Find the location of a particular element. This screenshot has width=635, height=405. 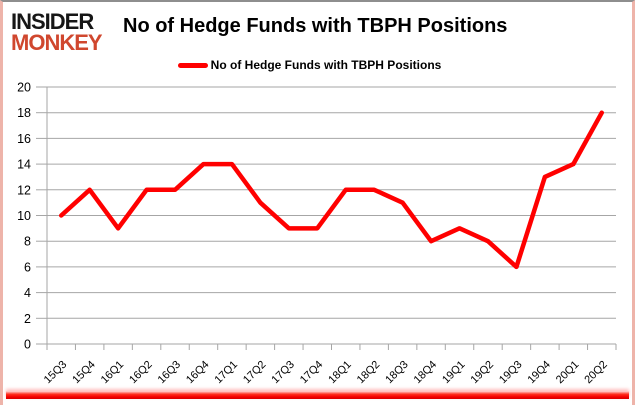

x-tick-label: 16Q1 is located at coordinates (113, 373).